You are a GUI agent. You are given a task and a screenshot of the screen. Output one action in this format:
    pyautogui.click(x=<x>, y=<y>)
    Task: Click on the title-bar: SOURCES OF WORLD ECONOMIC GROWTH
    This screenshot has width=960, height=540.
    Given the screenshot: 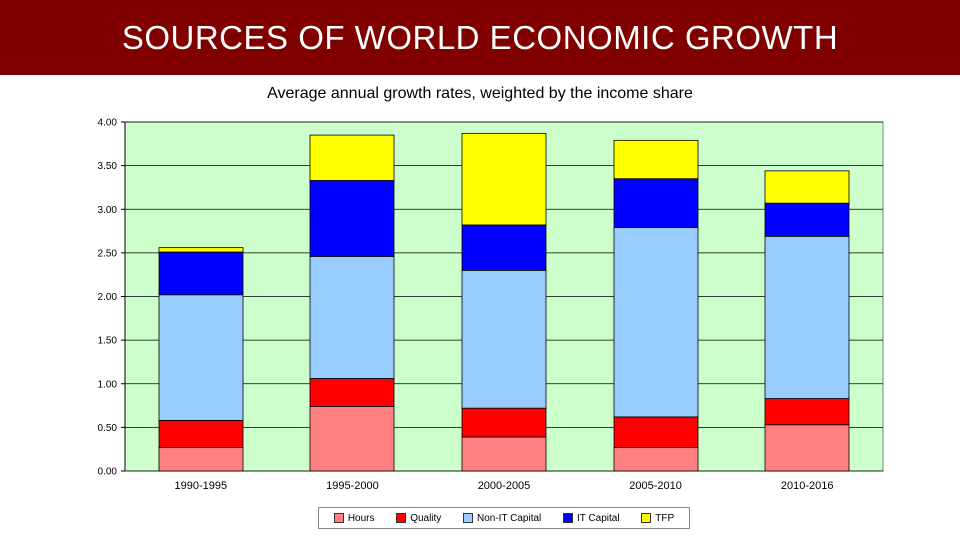 What is the action you would take?
    pyautogui.click(x=480, y=37)
    